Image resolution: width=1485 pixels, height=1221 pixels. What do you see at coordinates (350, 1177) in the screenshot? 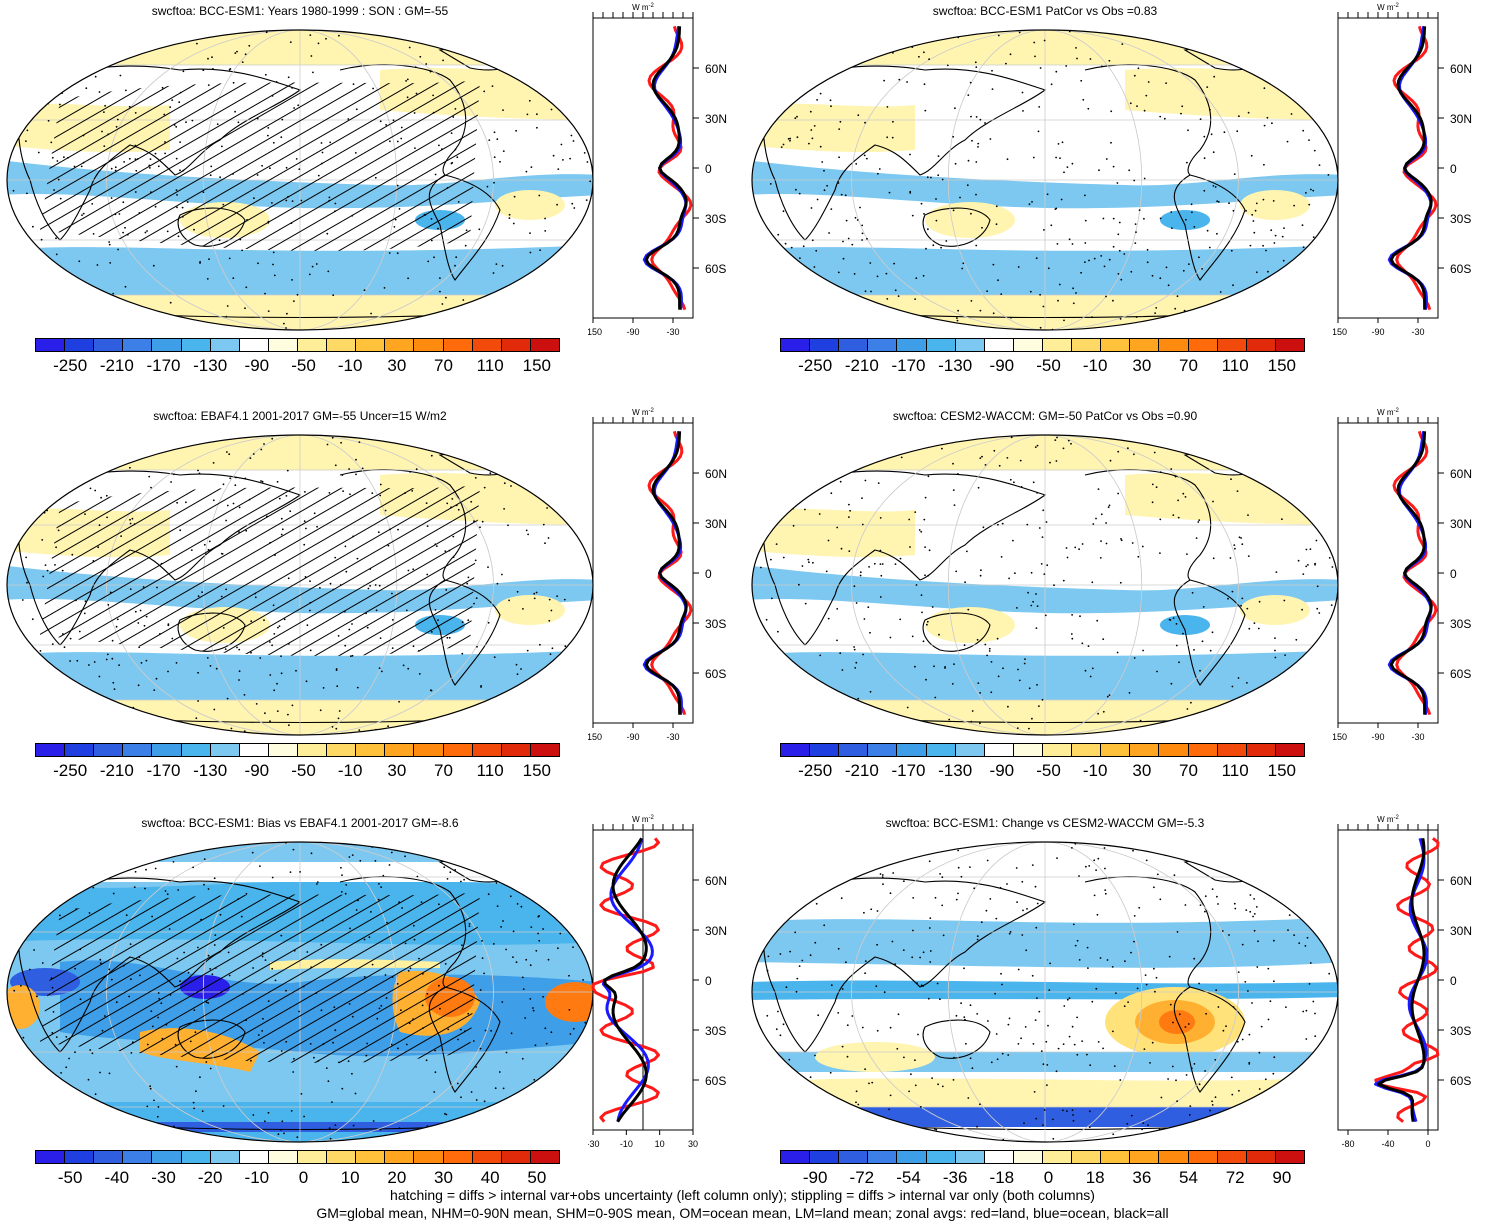
I see `colorbar-label: 10` at bounding box center [350, 1177].